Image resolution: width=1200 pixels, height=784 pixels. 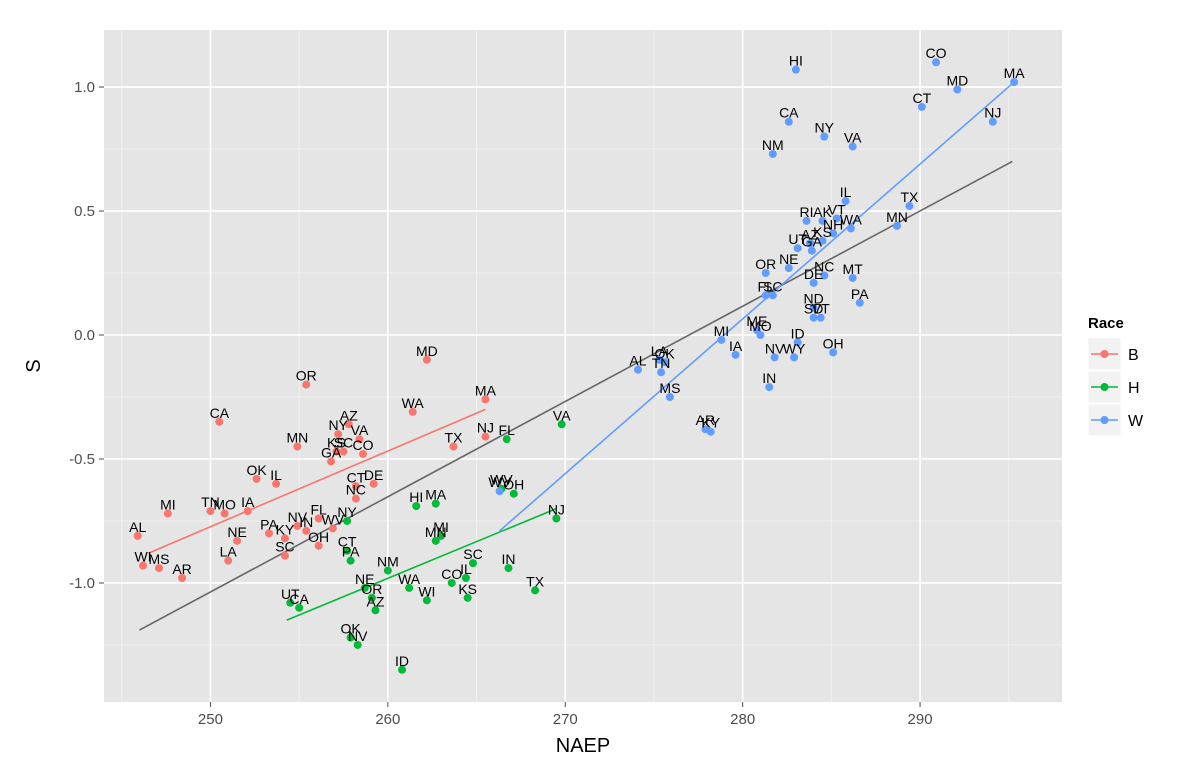 What do you see at coordinates (814, 299) in the screenshot?
I see `point-label: ND` at bounding box center [814, 299].